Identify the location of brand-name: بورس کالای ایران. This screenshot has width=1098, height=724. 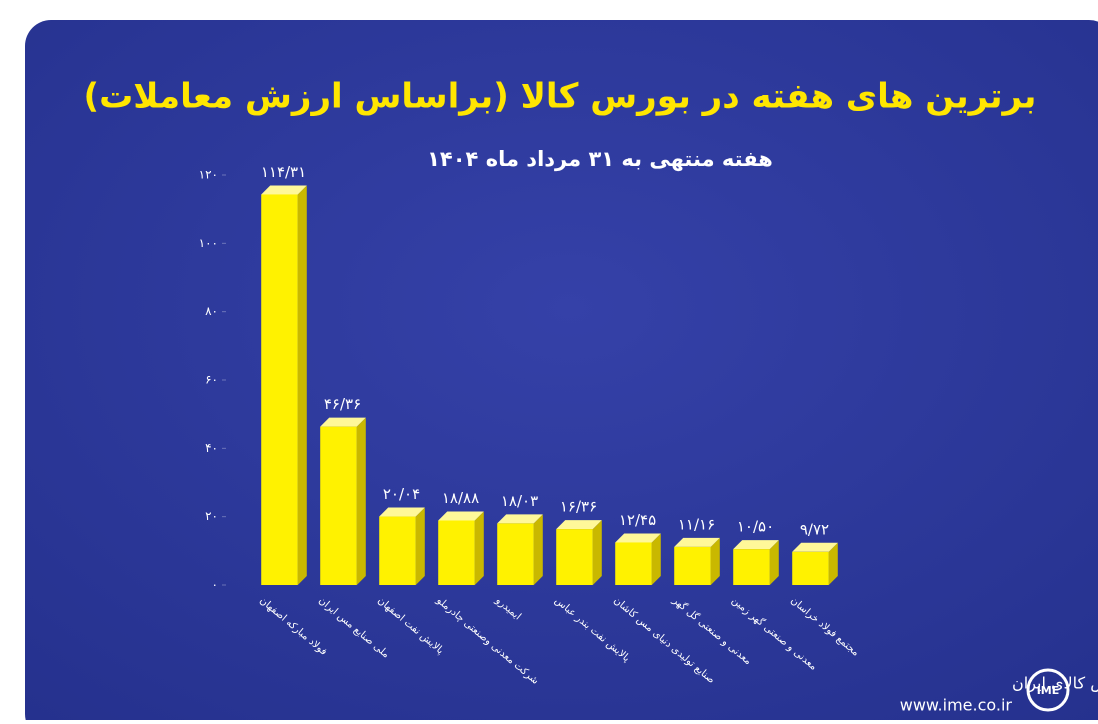
(1055, 684).